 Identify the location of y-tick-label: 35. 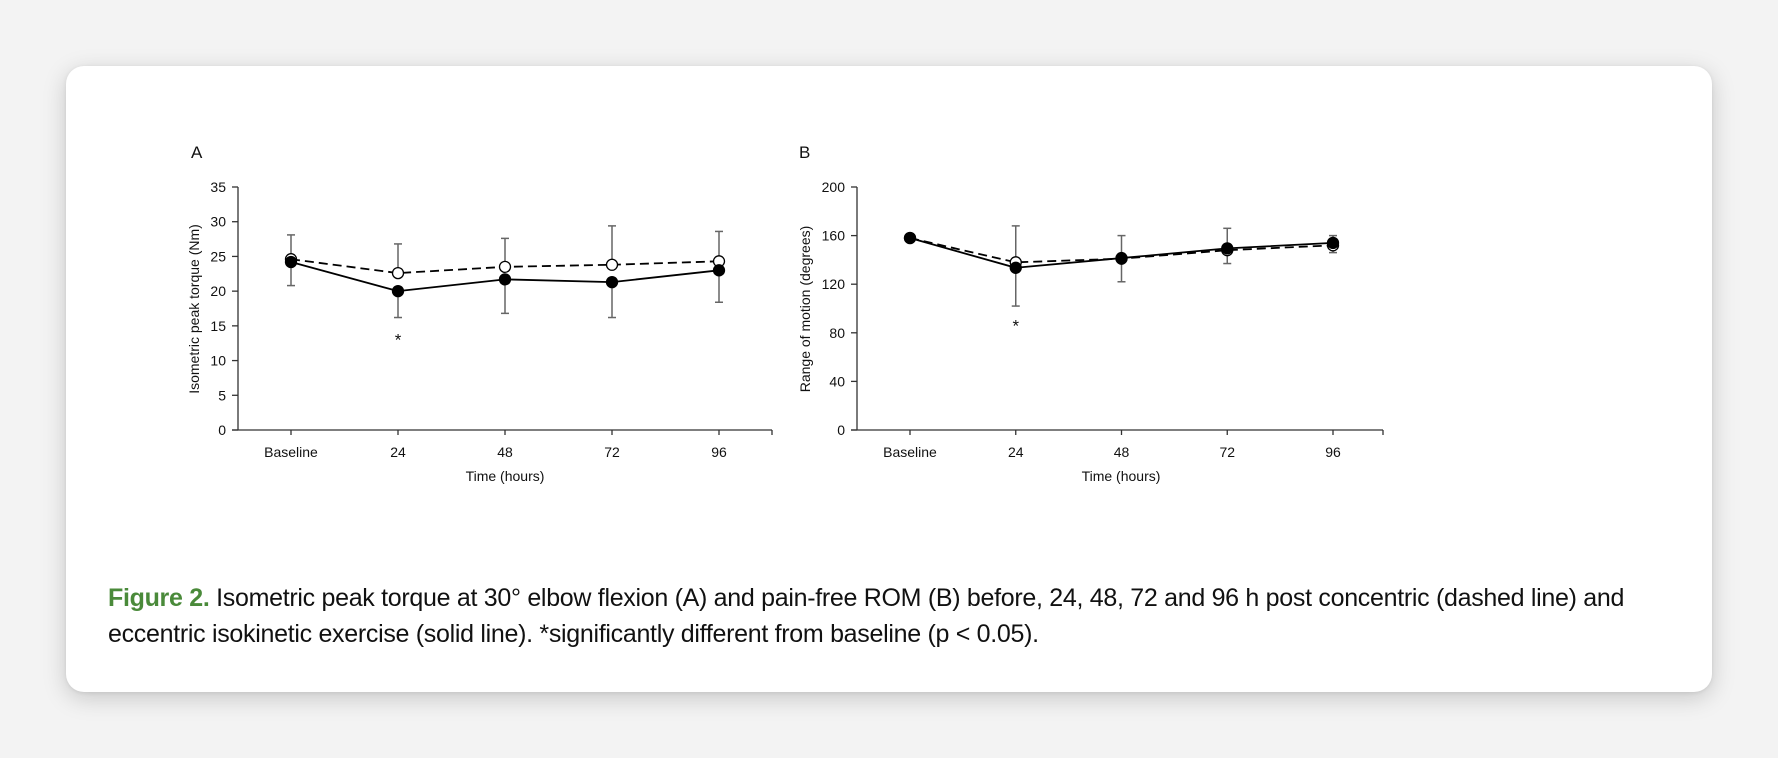
(218, 187).